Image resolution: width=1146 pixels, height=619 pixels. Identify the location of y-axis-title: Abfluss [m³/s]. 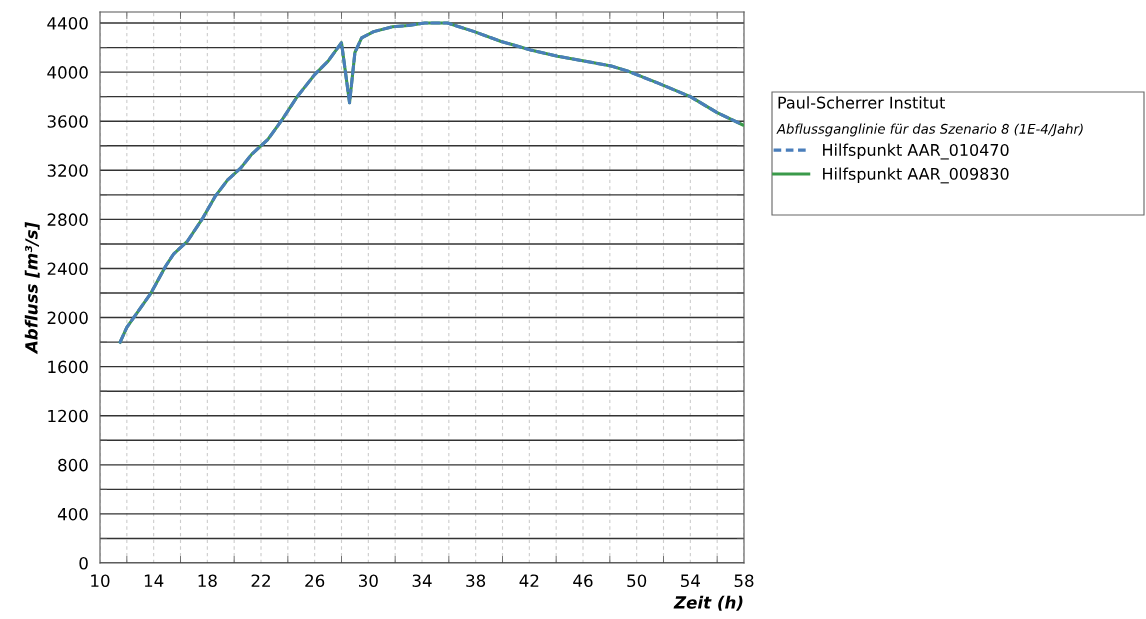
(32, 288).